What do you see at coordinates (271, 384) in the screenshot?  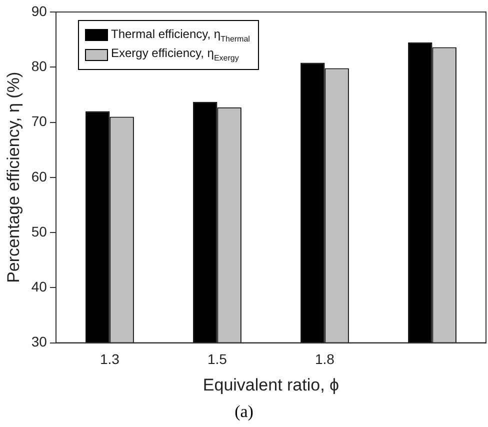 I see `x-axis-title: Equivalent ratio, ϕ` at bounding box center [271, 384].